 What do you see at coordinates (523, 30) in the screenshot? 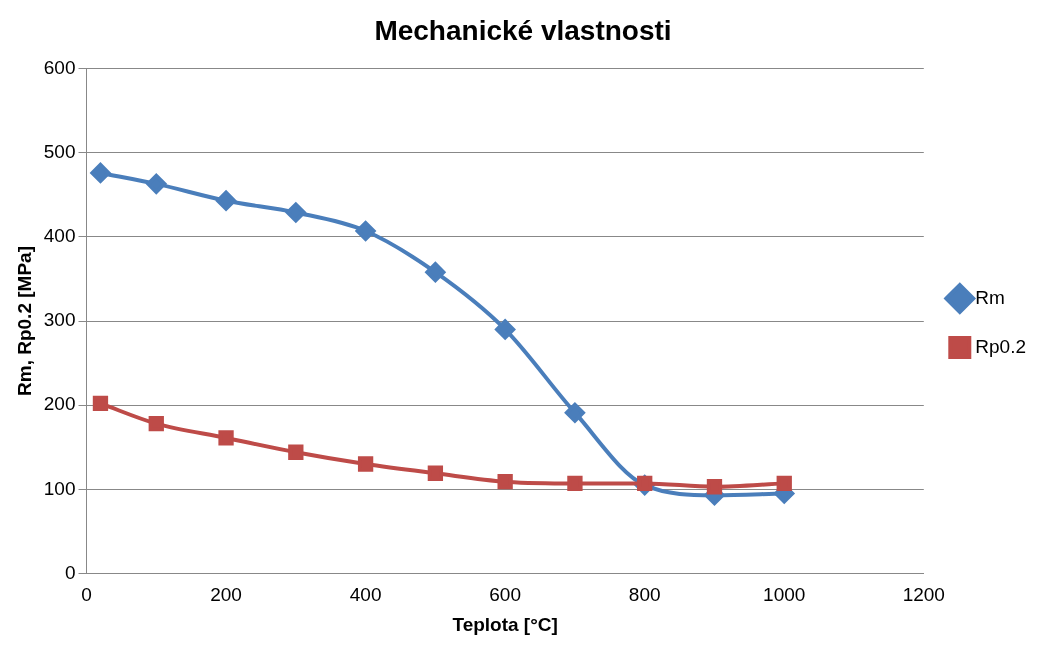
I see `chart-title: Mechanické vlastnosti` at bounding box center [523, 30].